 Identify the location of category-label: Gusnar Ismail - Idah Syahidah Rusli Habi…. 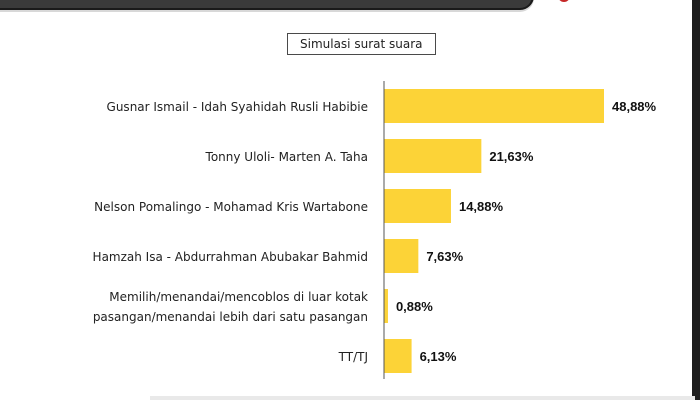
(237, 107).